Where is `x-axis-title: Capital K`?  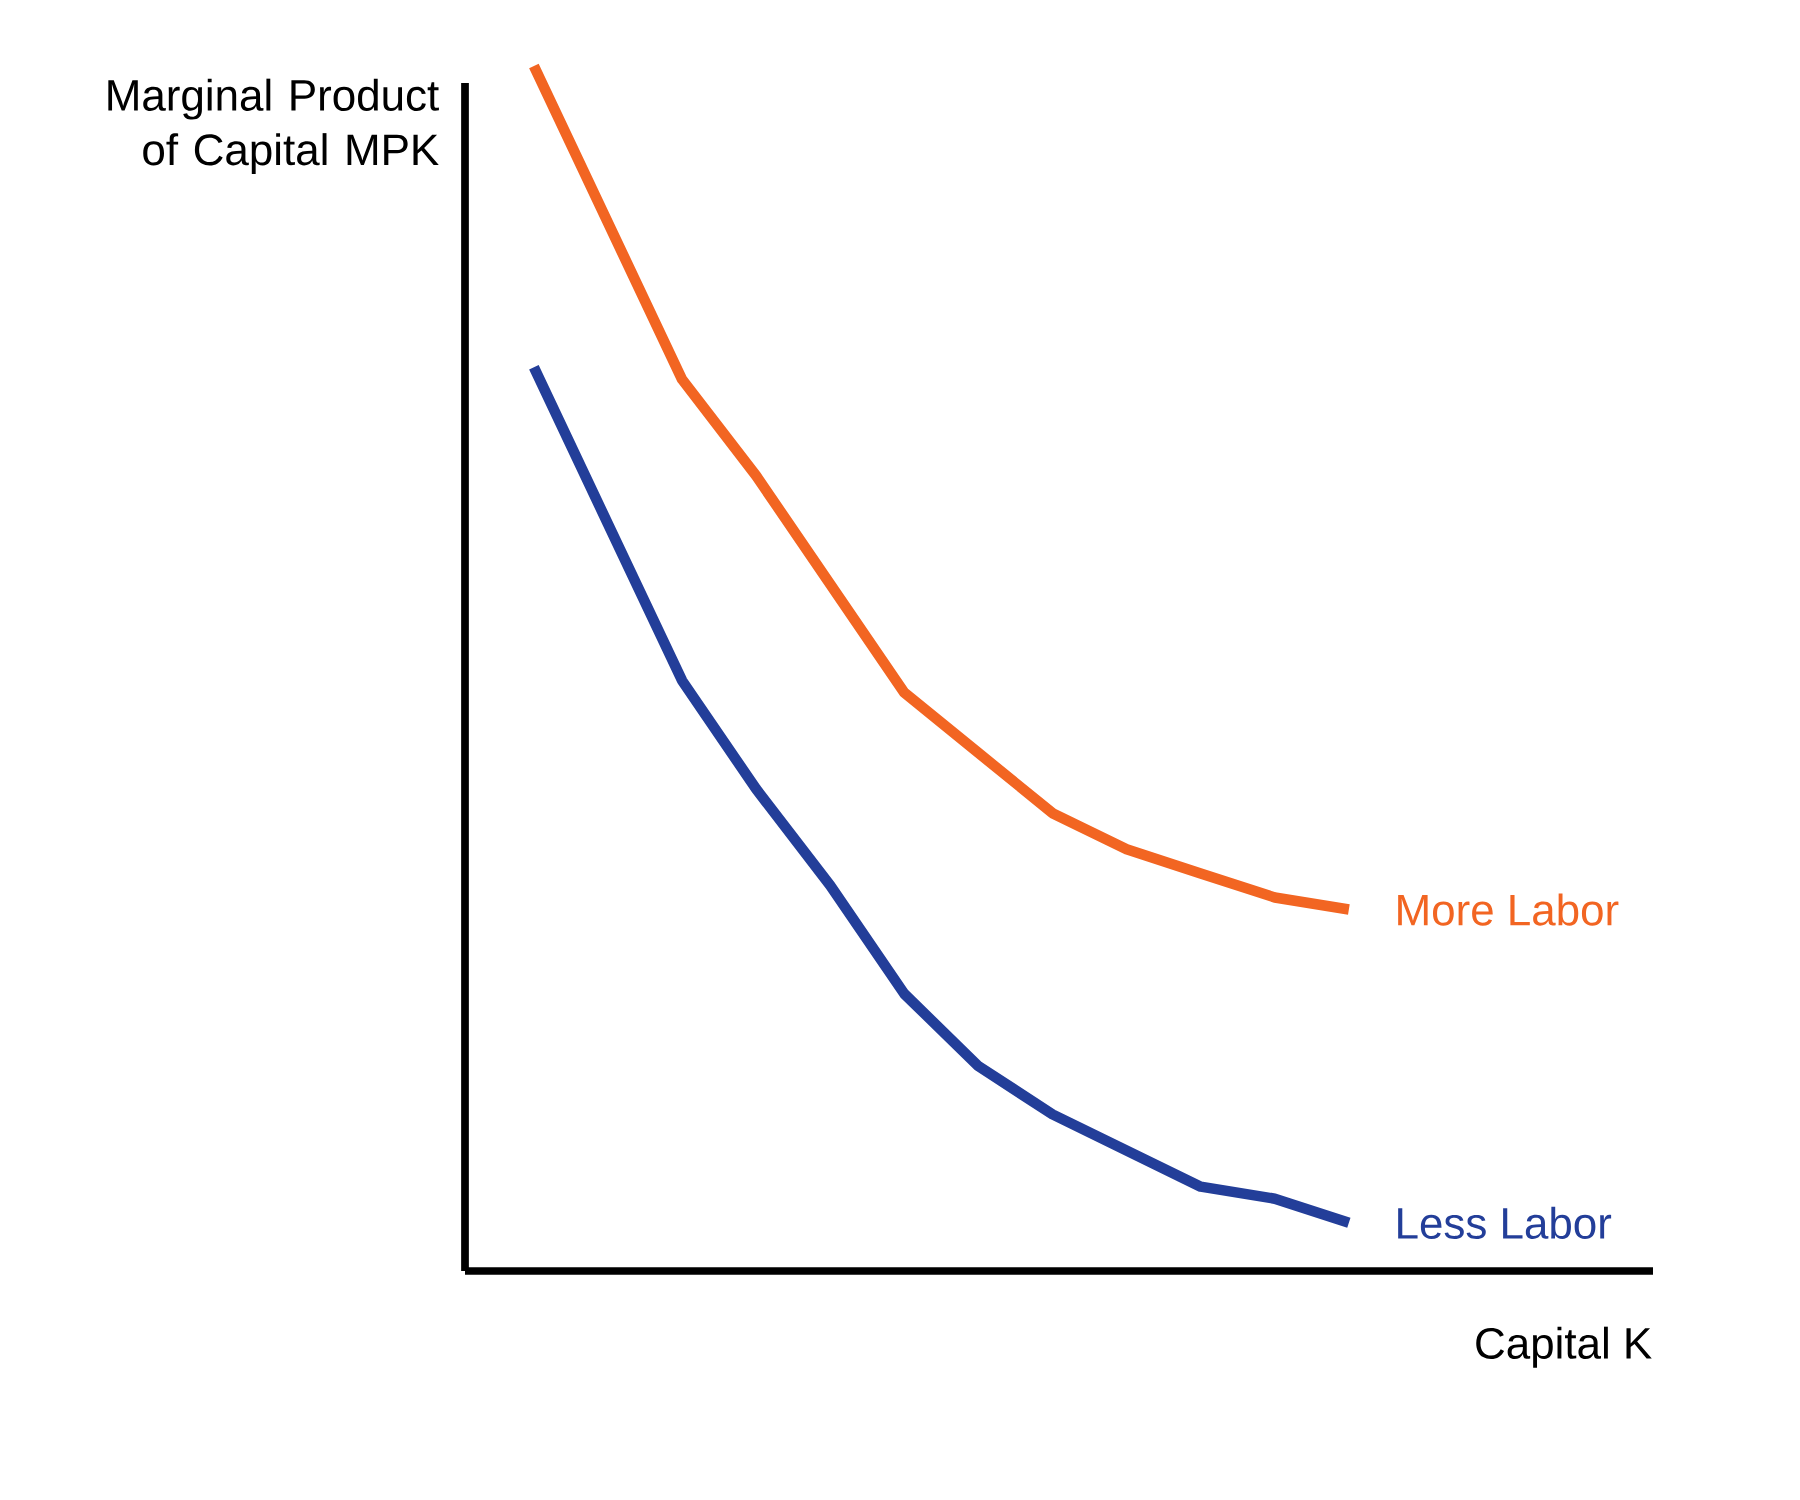
x-axis-title: Capital K is located at coordinates (1564, 1347).